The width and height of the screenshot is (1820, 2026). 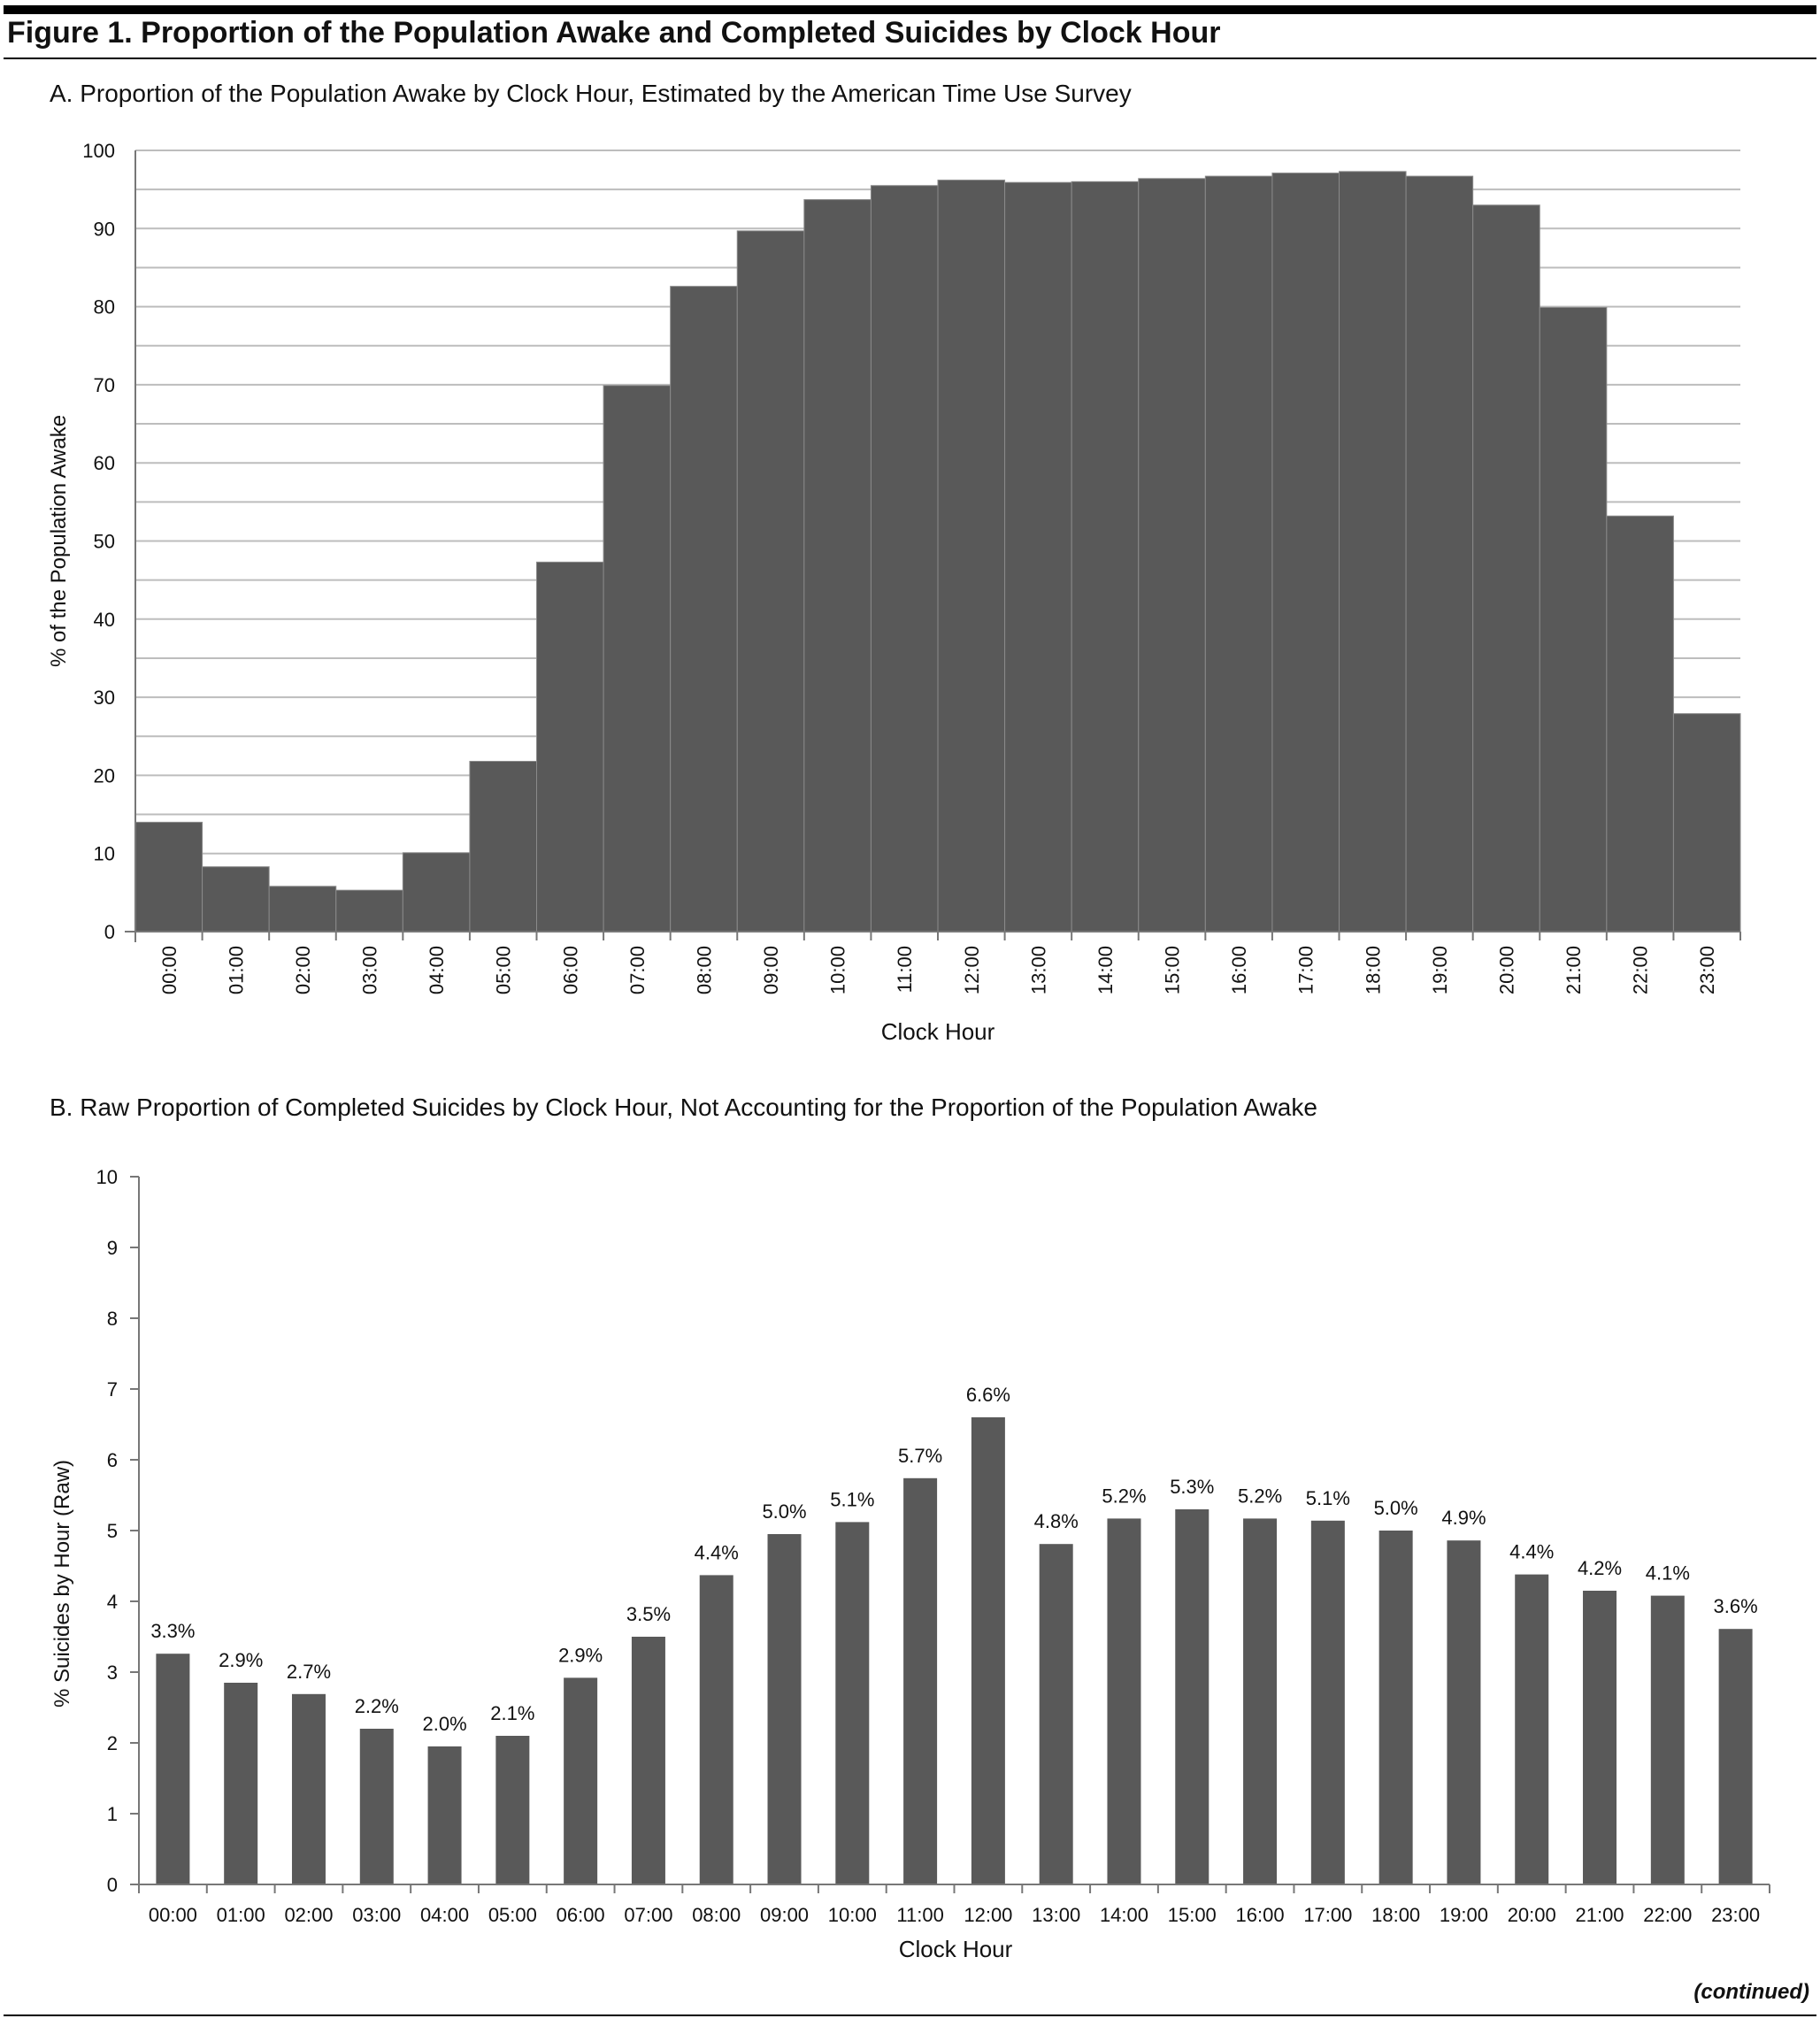 I want to click on y-tick-label: 7, so click(x=112, y=1390).